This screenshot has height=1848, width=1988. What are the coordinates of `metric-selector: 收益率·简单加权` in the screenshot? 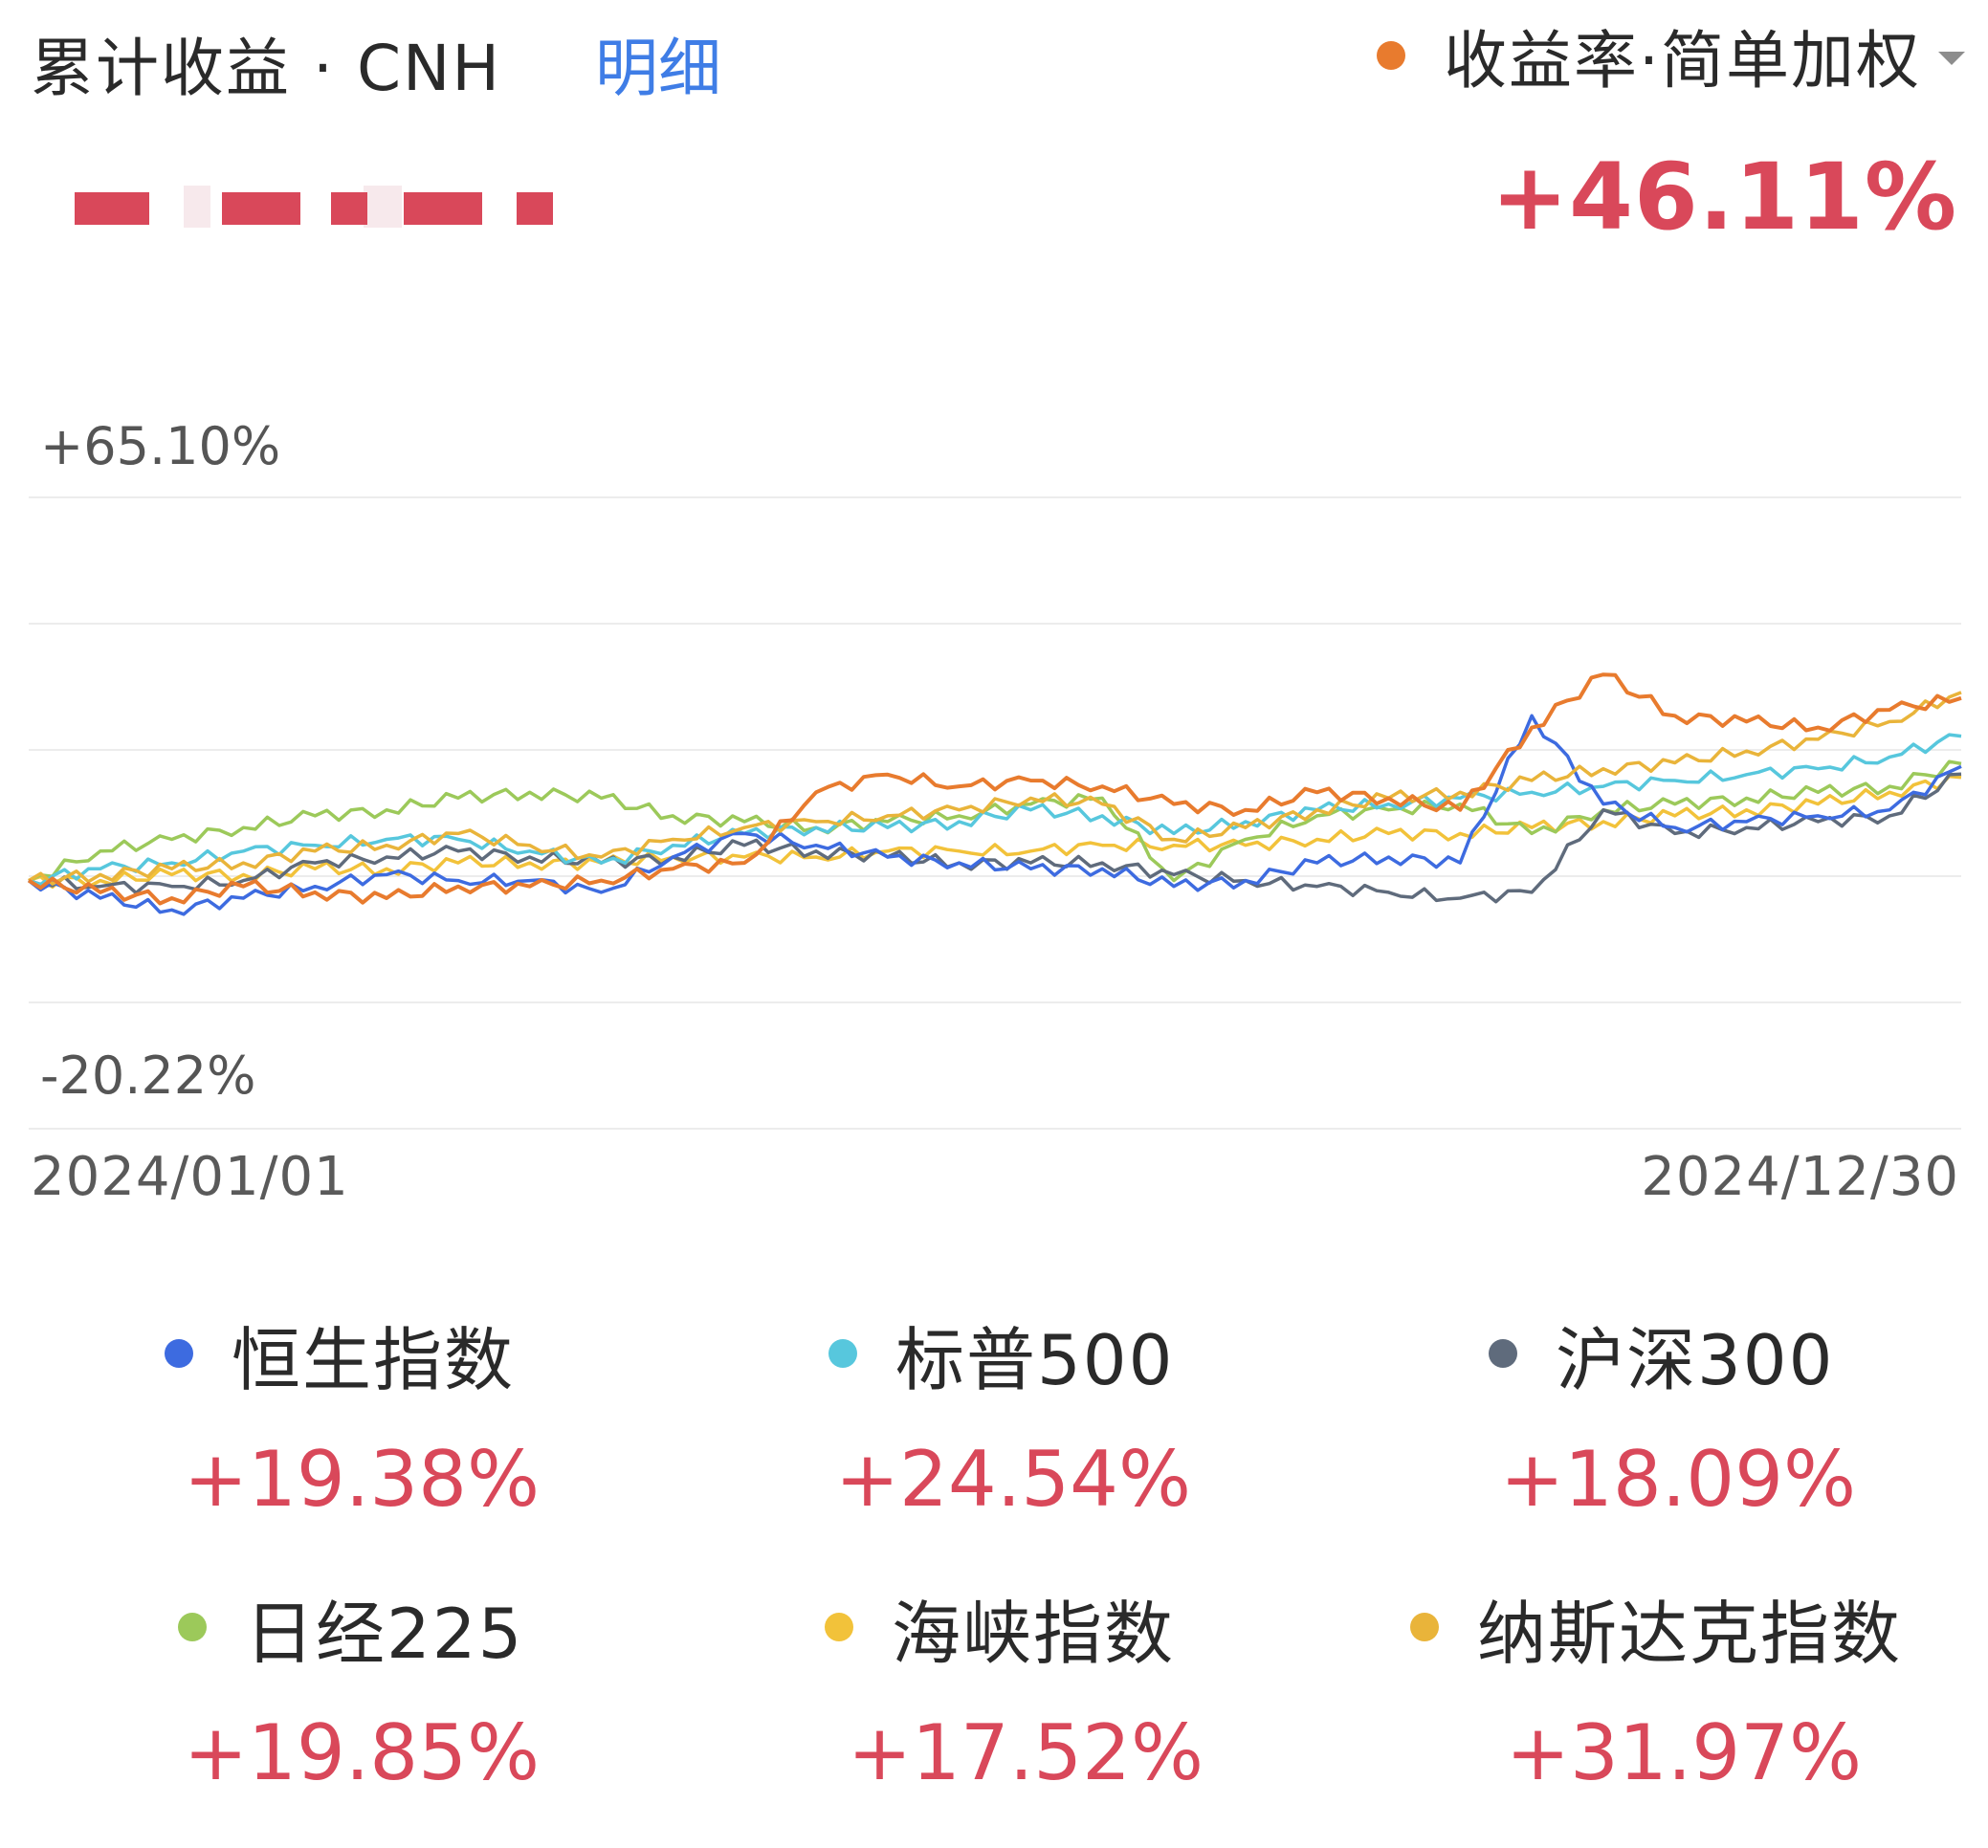 It's located at (1671, 57).